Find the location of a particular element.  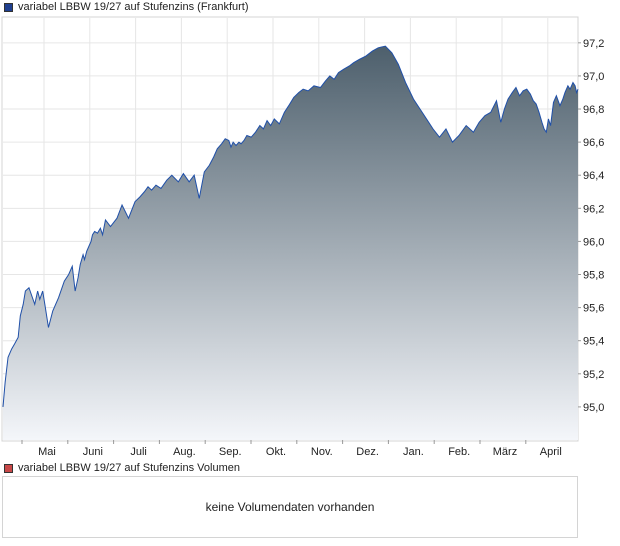

y-tick-label: 95,6 is located at coordinates (593, 309).